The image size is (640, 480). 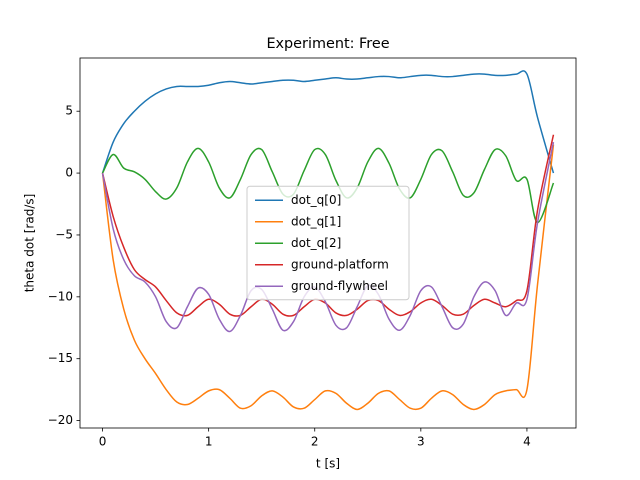 What do you see at coordinates (60, 420) in the screenshot?
I see `y-tick-label: −20` at bounding box center [60, 420].